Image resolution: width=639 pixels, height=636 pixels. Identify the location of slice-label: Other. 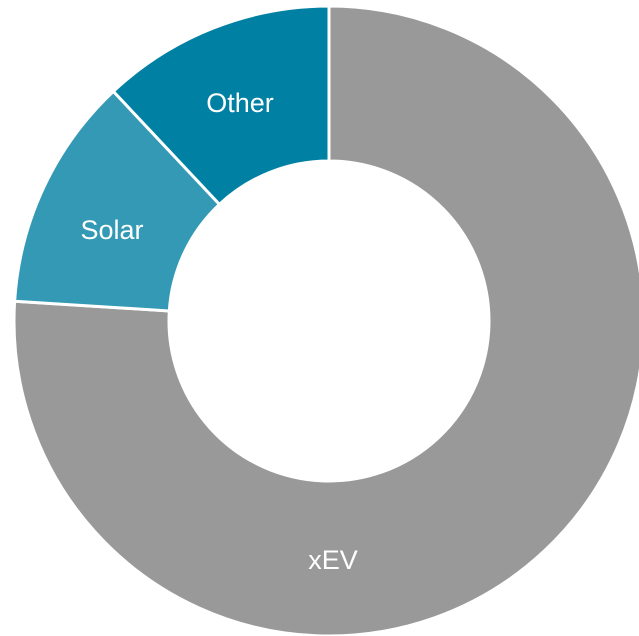
(240, 103).